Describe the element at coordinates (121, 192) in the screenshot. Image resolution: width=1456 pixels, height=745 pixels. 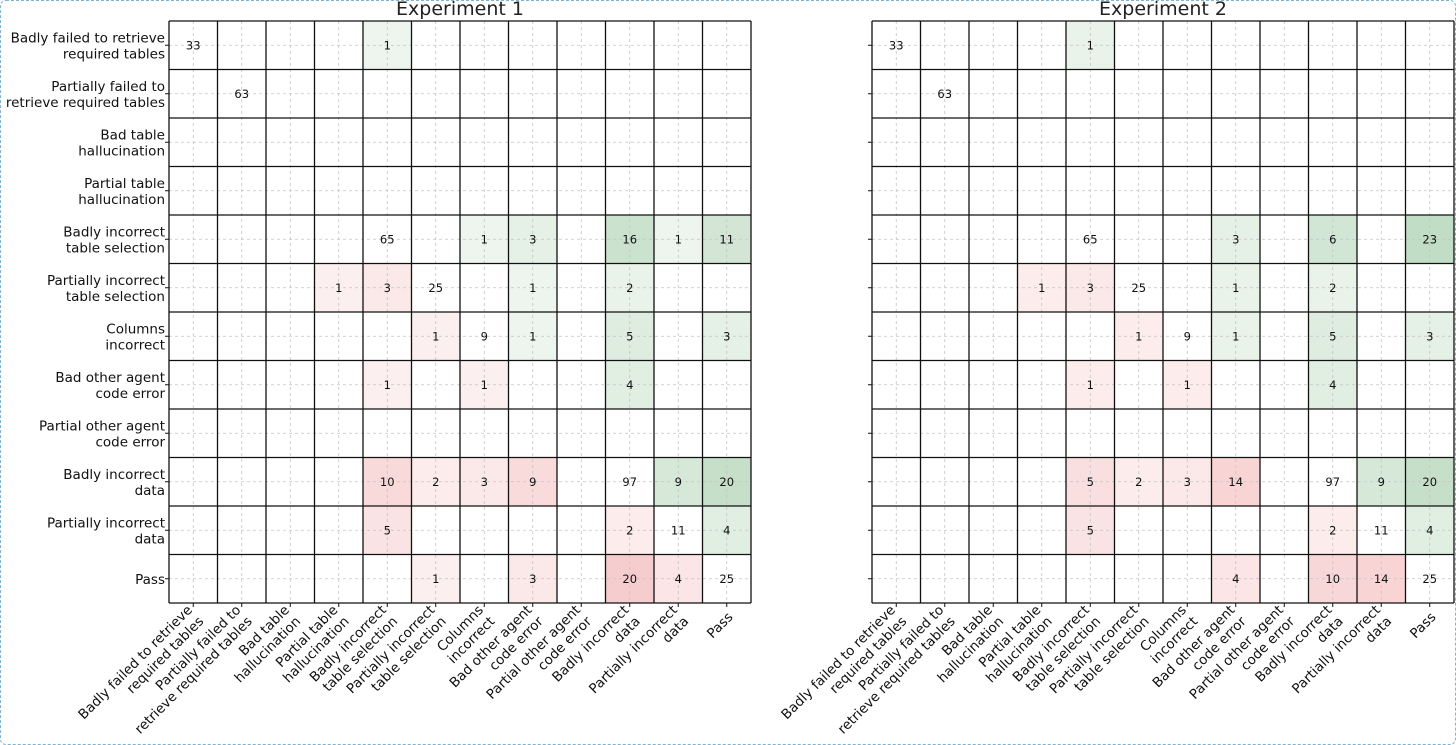
I see `y-tick-label: Partial table hallucination` at that location.